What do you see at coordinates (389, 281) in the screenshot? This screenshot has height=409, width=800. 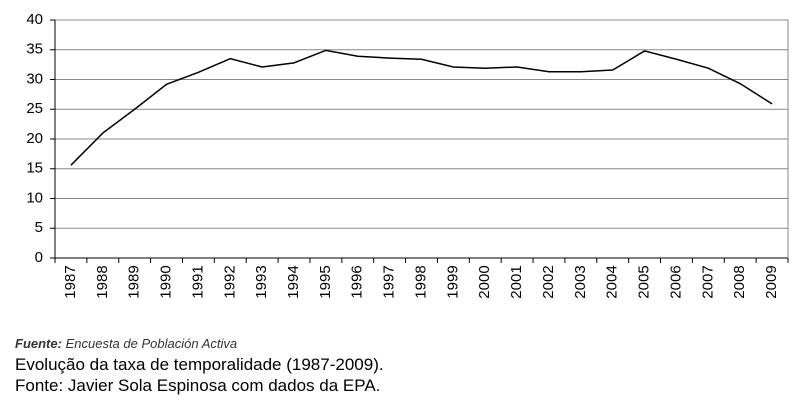 I see `x-tick-label: 1997` at bounding box center [389, 281].